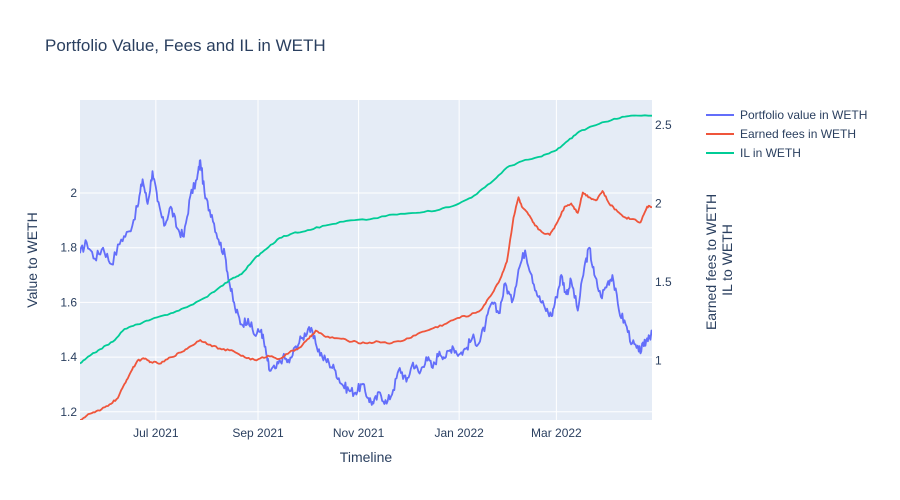  Describe the element at coordinates (68, 357) in the screenshot. I see `y-left-tick-label-1: 1.4` at that location.